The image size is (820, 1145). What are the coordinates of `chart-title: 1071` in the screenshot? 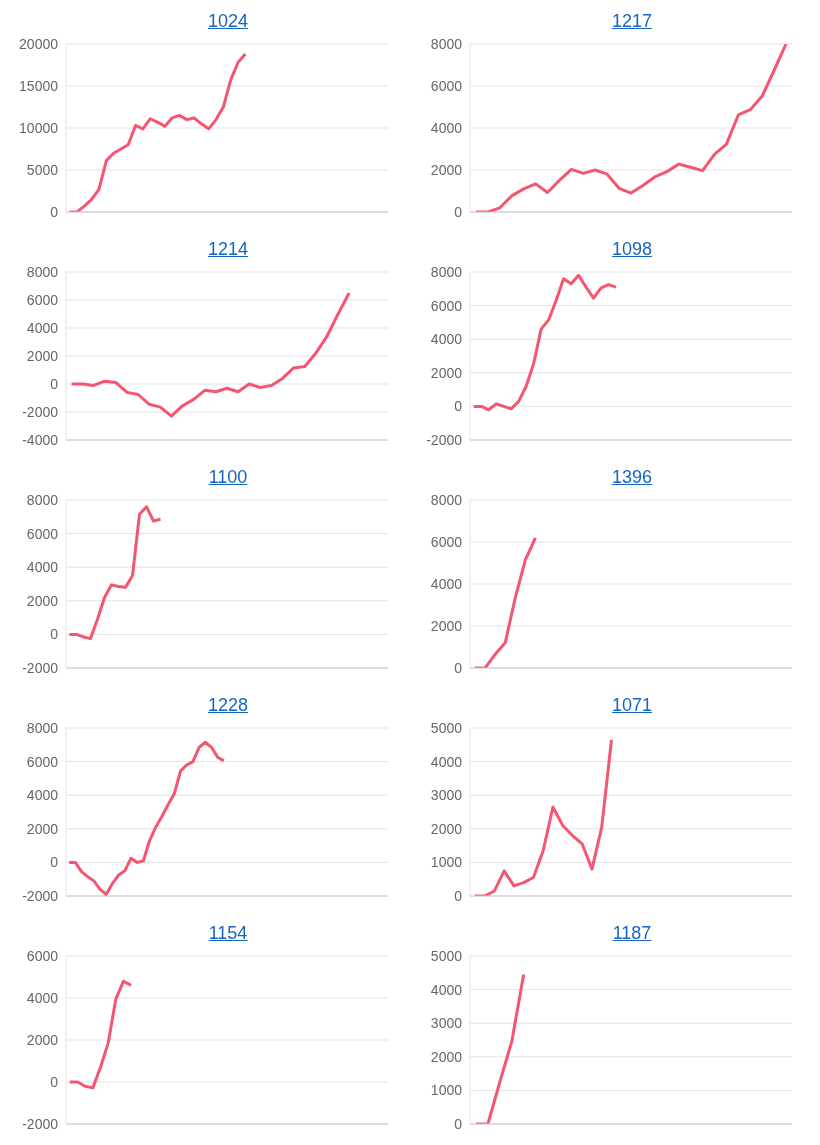 It's located at (631, 705).